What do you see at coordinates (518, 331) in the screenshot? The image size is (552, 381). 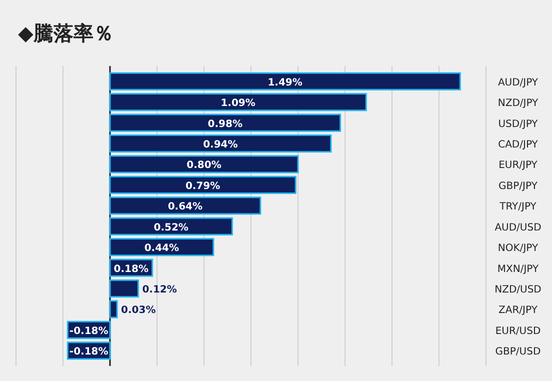 I see `y-tick-label: EUR/USD` at bounding box center [518, 331].